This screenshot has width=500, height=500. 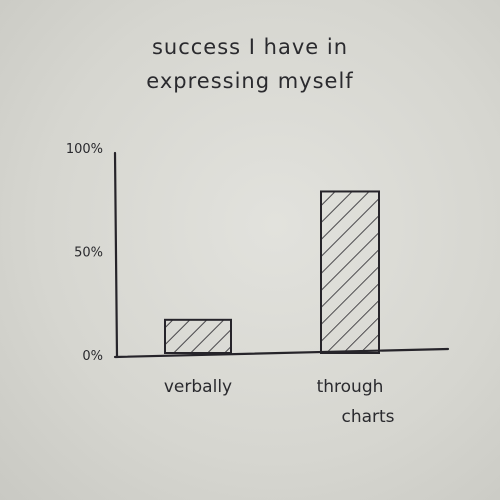 I want to click on x-category-label: through, so click(x=350, y=387).